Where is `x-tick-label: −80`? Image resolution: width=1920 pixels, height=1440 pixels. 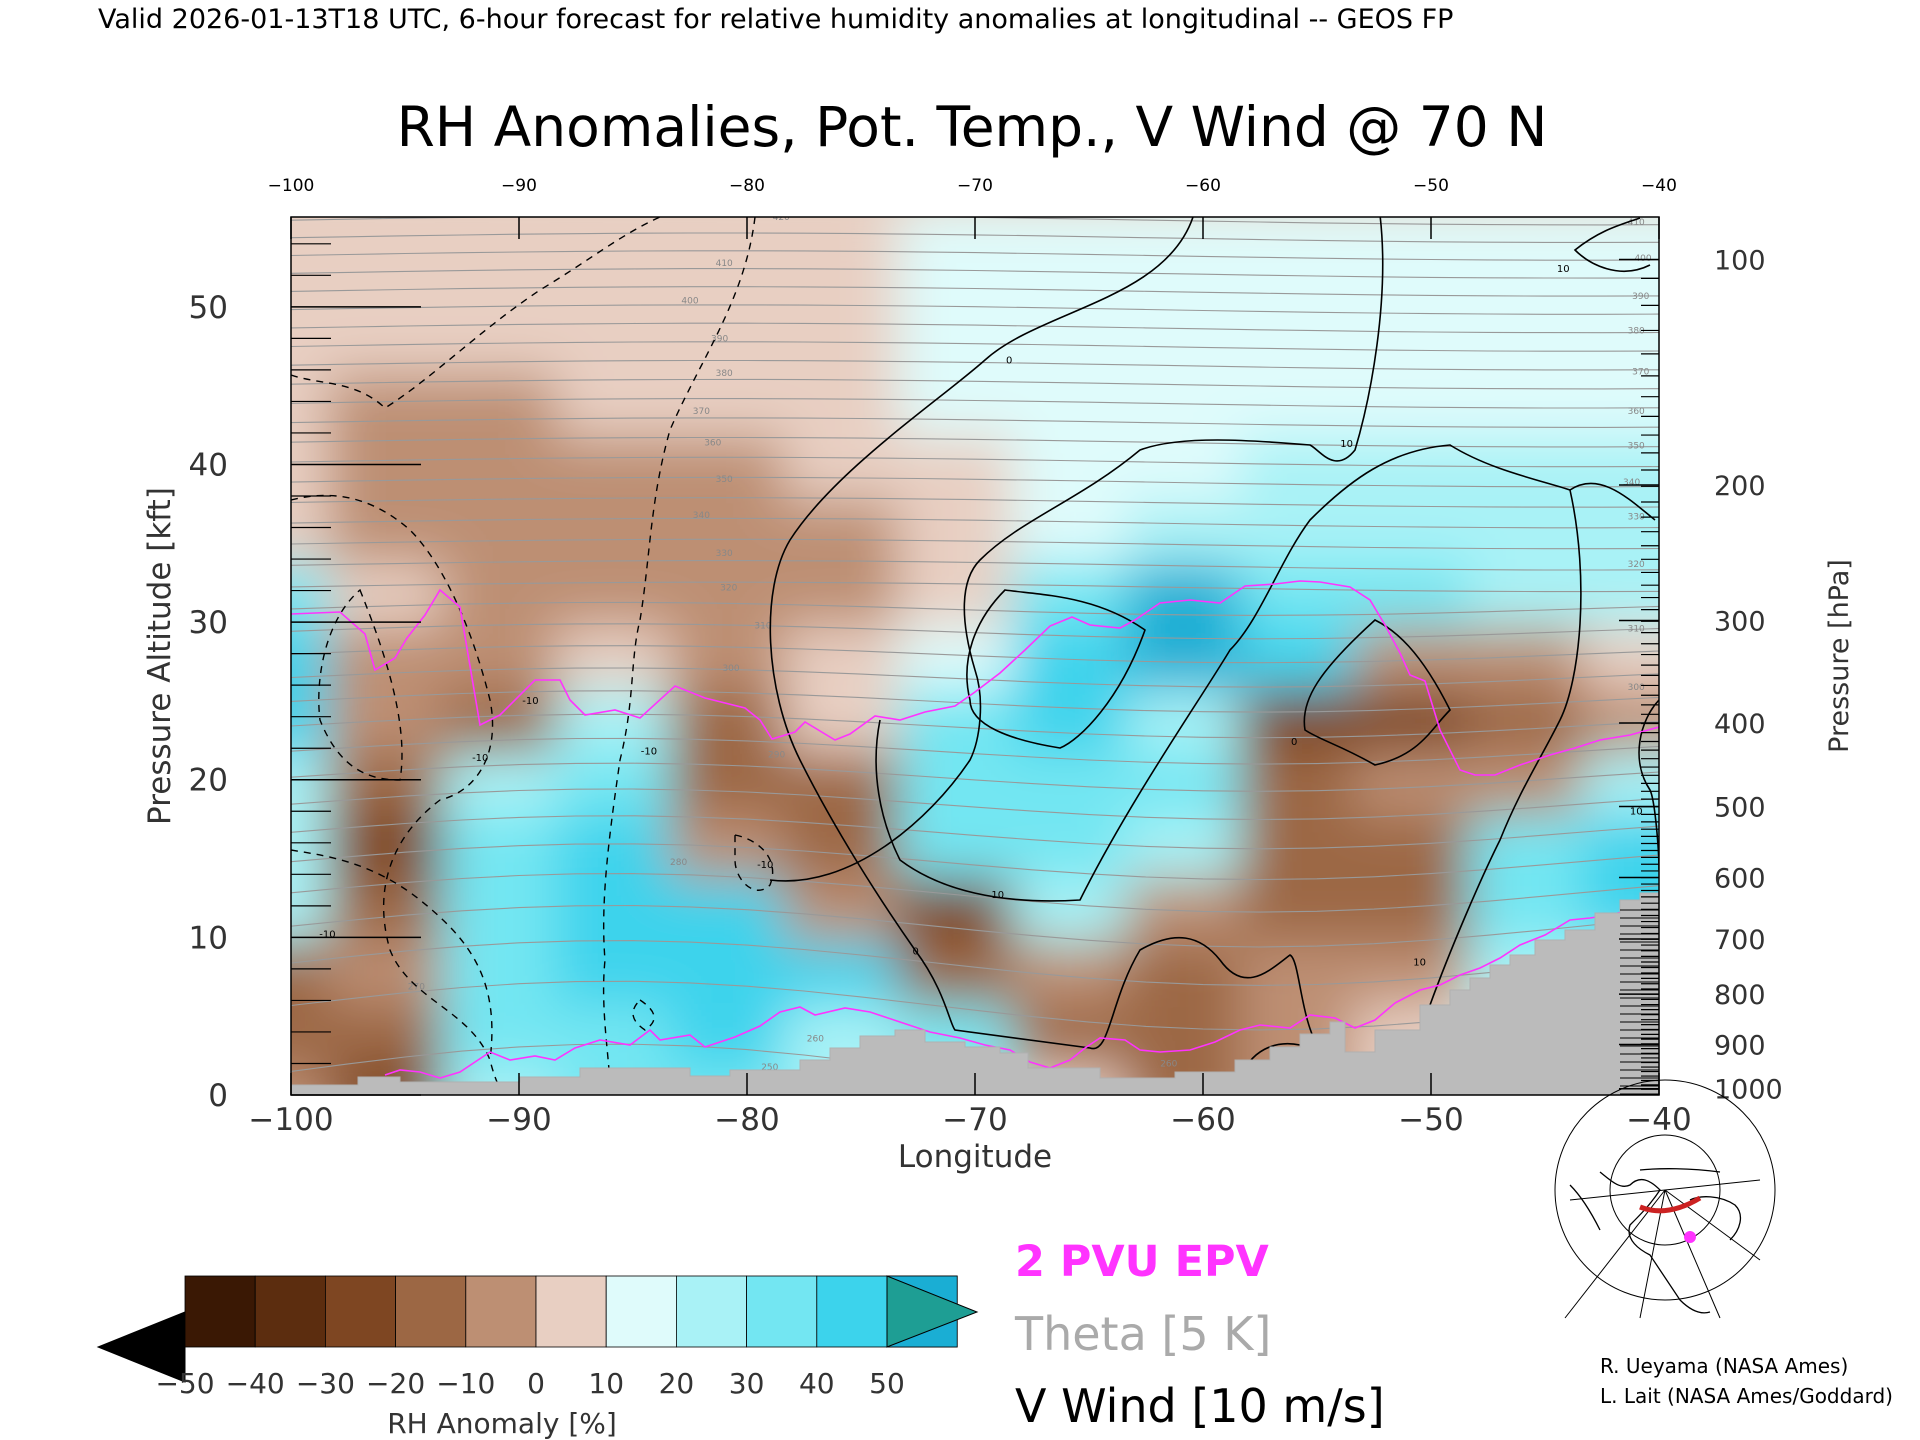
x-tick-label: −80 is located at coordinates (746, 1120).